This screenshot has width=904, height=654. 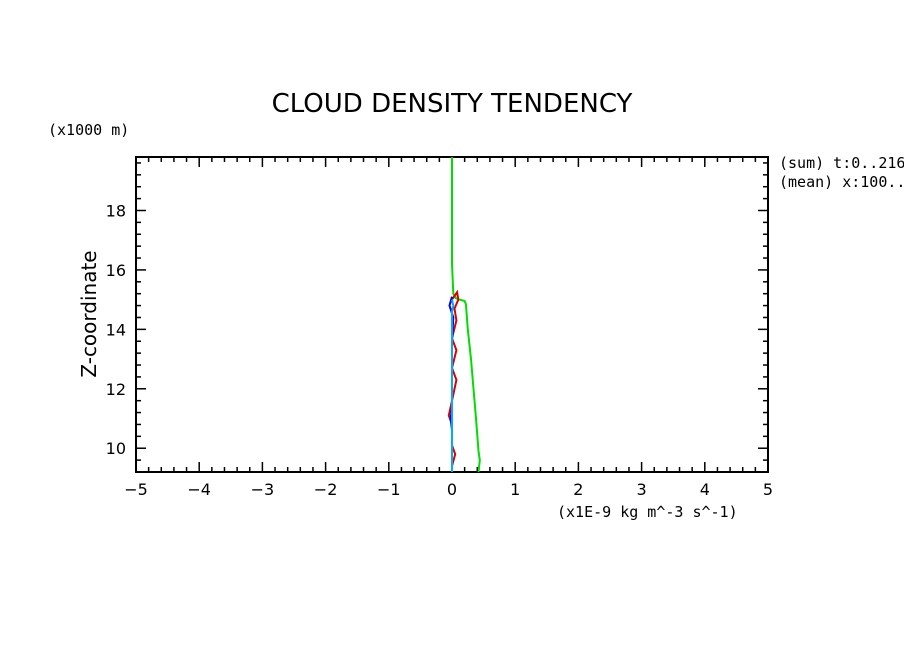 I want to click on y-tick-label: 16, so click(x=116, y=270).